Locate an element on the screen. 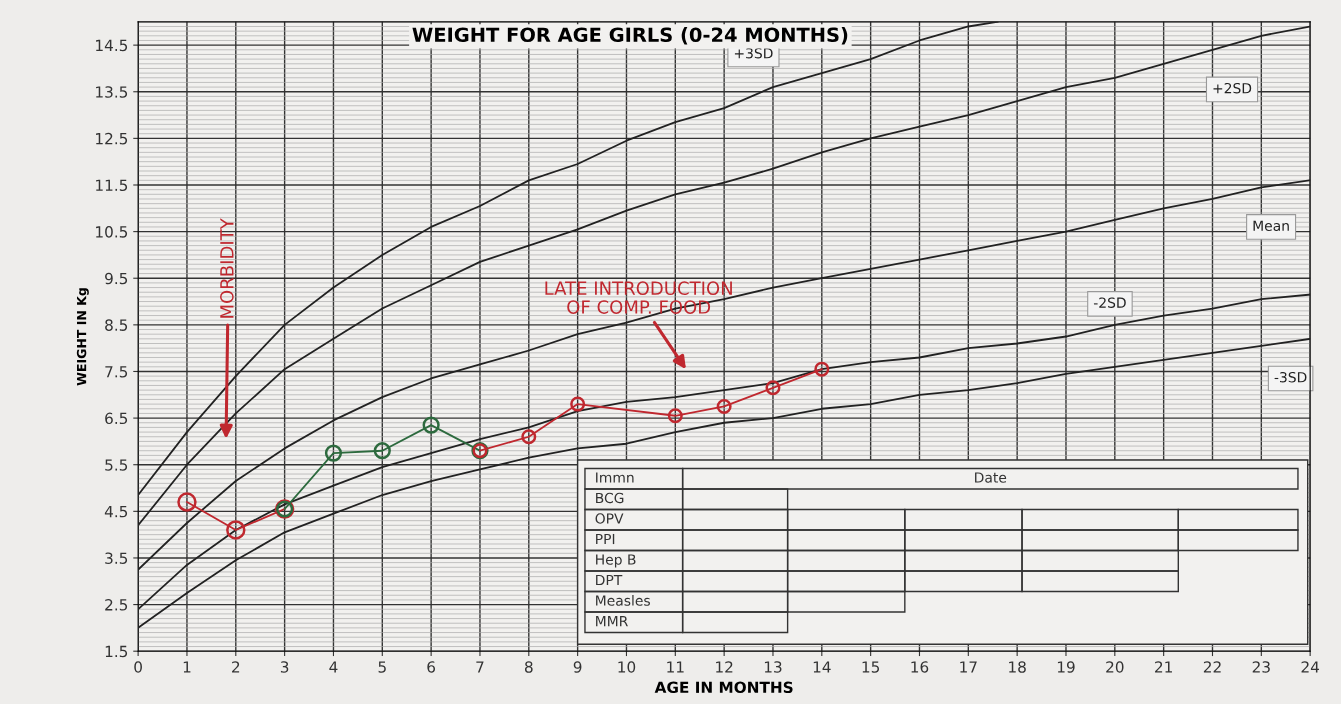  x-tick-label: 3 is located at coordinates (284, 667).